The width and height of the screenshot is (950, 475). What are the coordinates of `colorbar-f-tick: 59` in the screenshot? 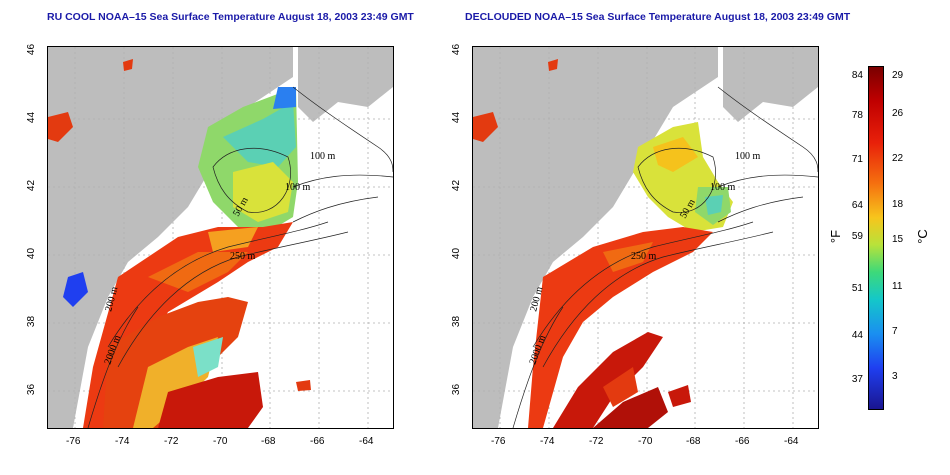 It's located at (857, 236).